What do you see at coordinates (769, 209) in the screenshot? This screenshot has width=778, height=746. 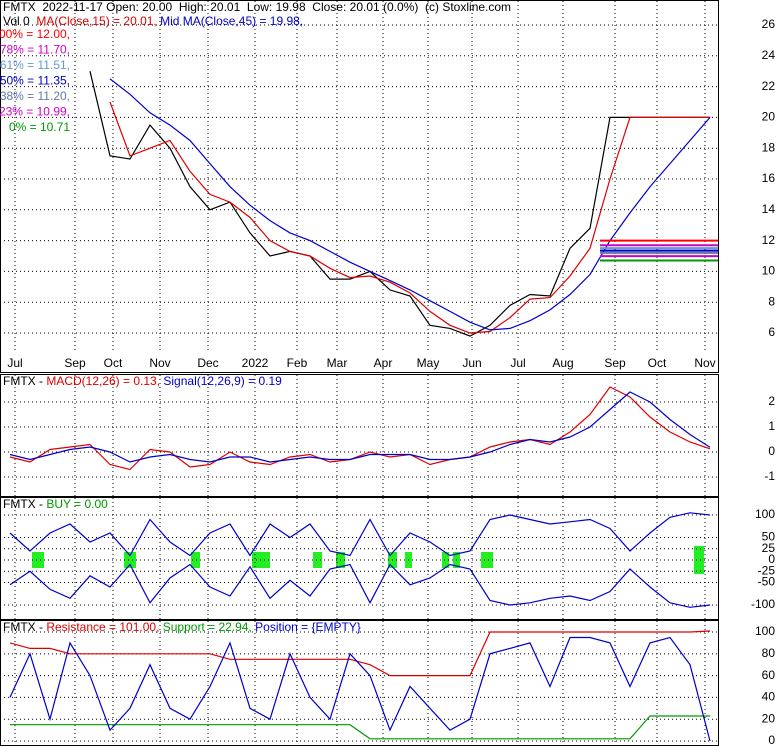 I see `y-tick-label: 14` at bounding box center [769, 209].